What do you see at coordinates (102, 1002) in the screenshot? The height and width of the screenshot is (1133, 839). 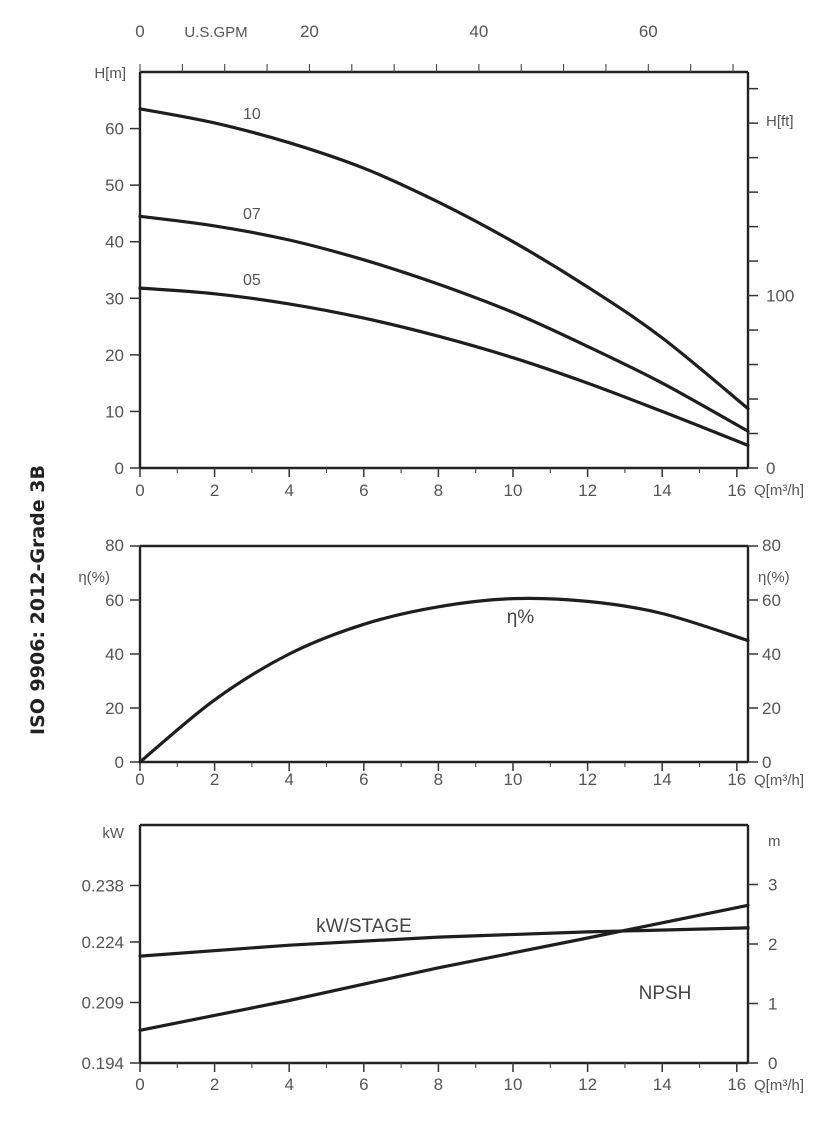 I see `y-tick-label: 0.209` at bounding box center [102, 1002].